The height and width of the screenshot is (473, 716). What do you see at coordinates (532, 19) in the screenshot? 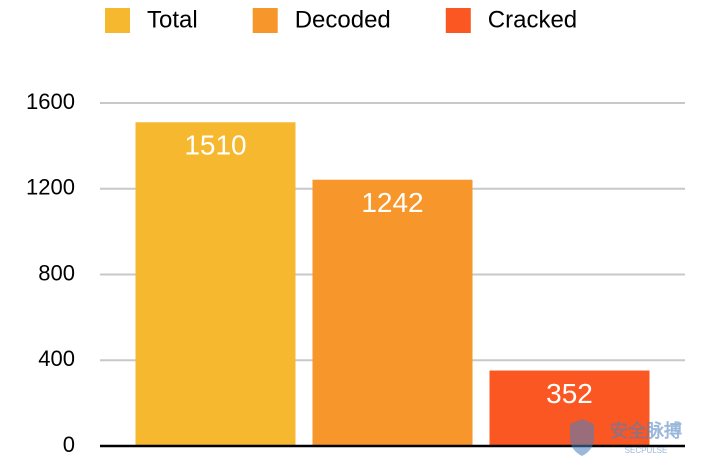
I see `legend-label: Cracked` at bounding box center [532, 19].